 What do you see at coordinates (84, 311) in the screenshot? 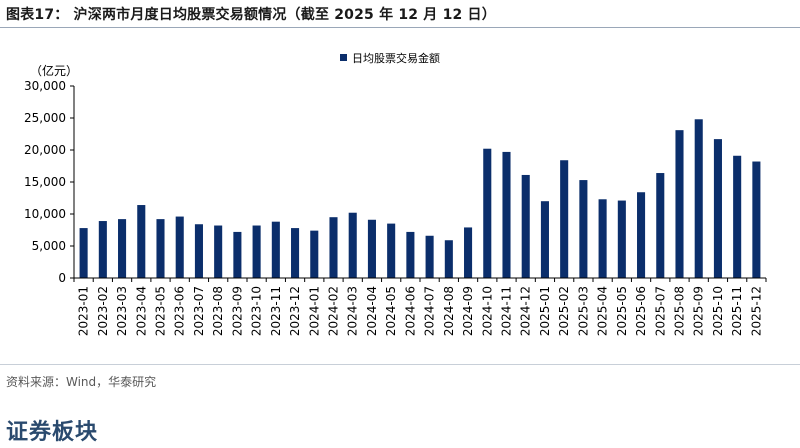
I see `x-tick-label: 2023-01` at bounding box center [84, 311].